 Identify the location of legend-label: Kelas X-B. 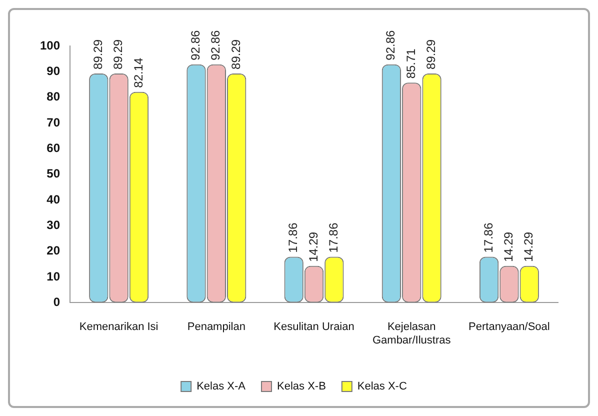
(301, 386).